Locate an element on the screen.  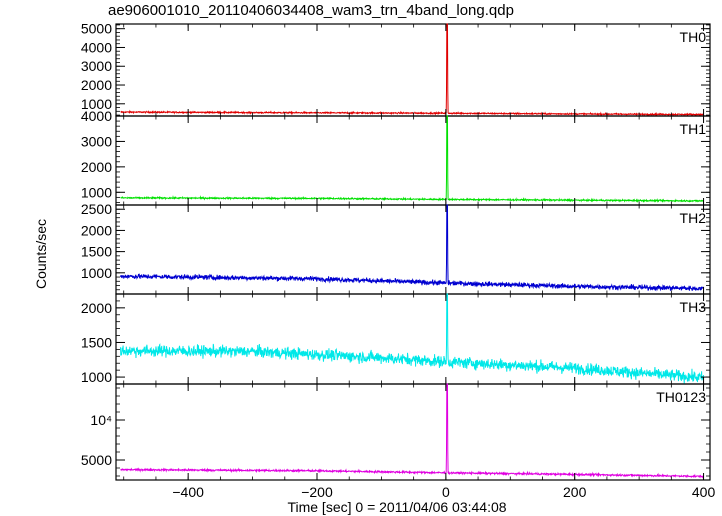
series-line-th1 is located at coordinates (412, 159).